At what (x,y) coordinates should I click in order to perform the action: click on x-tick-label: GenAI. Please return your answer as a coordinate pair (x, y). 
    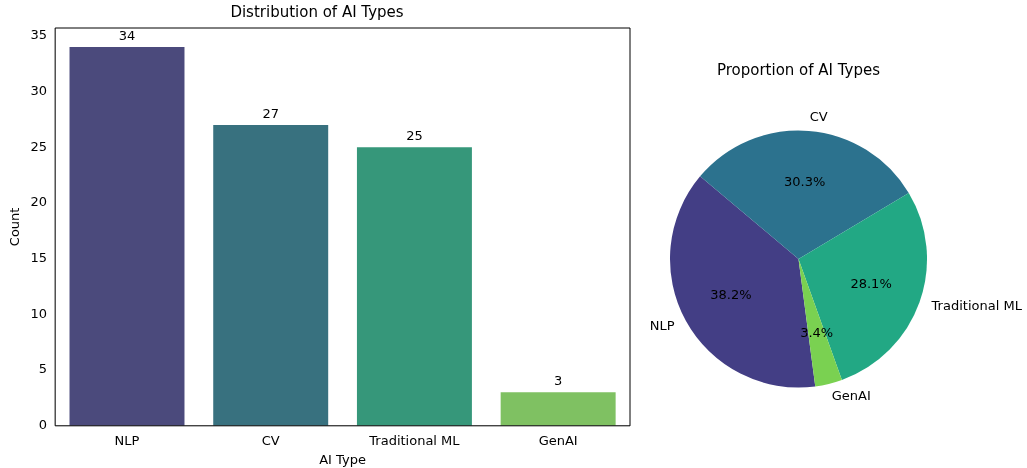
    Looking at the image, I should click on (558, 440).